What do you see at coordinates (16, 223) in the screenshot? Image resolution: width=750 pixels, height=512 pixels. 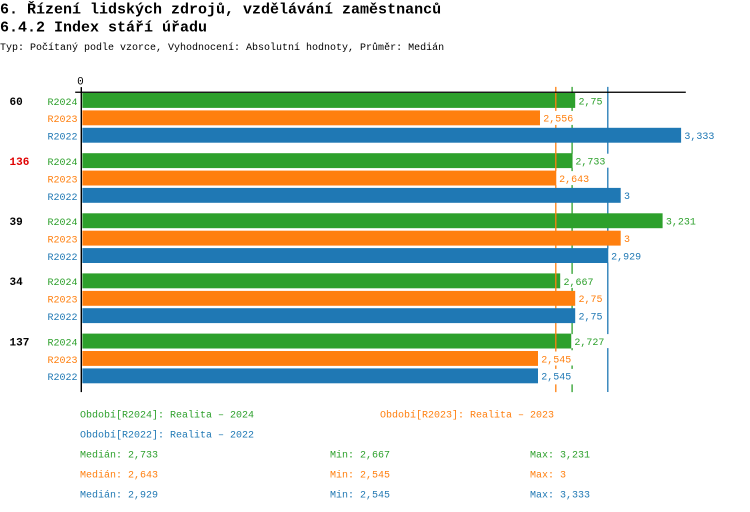 I see `svg-text: 39` at bounding box center [16, 223].